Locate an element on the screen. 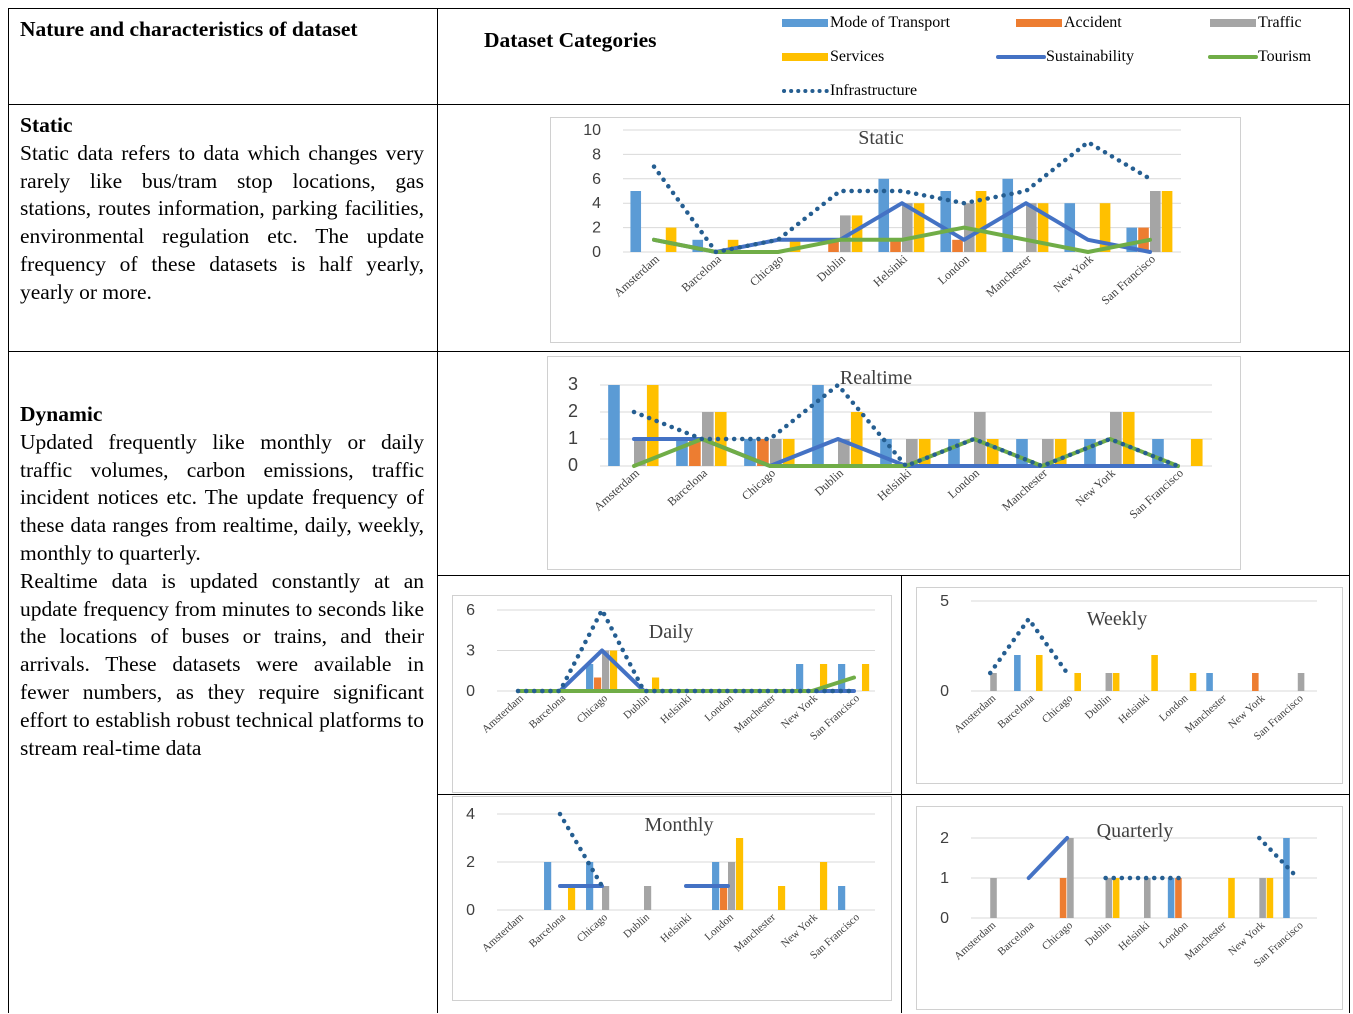  bar-services-chicago is located at coordinates (788, 452).